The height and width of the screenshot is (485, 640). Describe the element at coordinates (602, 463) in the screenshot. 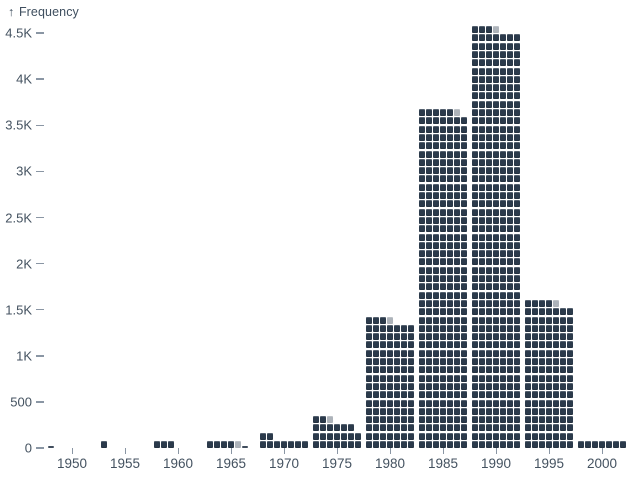

I see `x-tick-label: 2000` at that location.